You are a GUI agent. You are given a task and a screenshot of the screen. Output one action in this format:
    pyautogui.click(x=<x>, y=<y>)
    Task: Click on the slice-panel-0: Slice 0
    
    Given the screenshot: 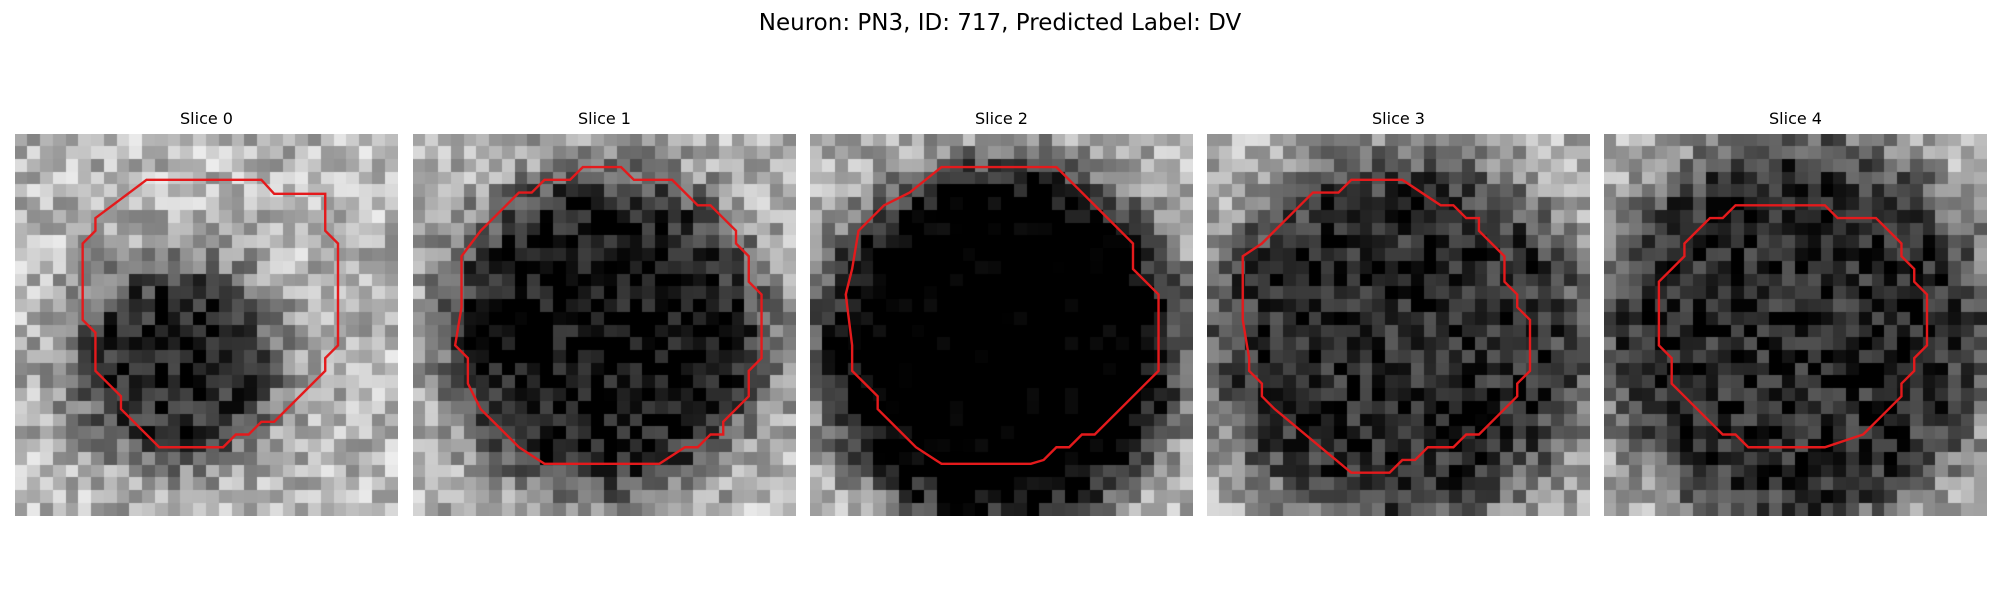 What is the action you would take?
    pyautogui.click(x=206, y=312)
    